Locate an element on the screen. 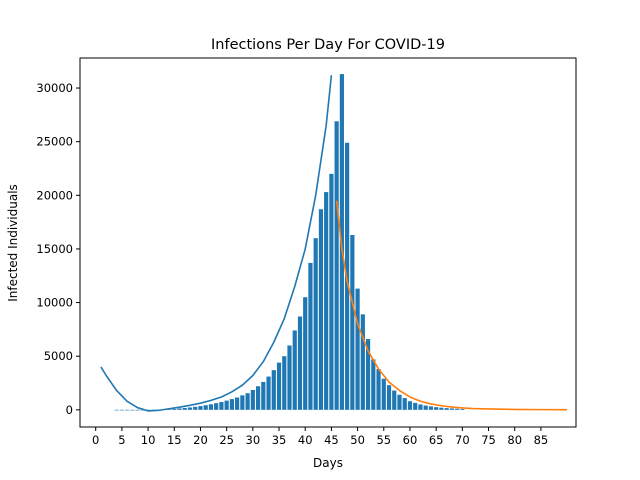  x-tick-label-20: 20 is located at coordinates (200, 440).